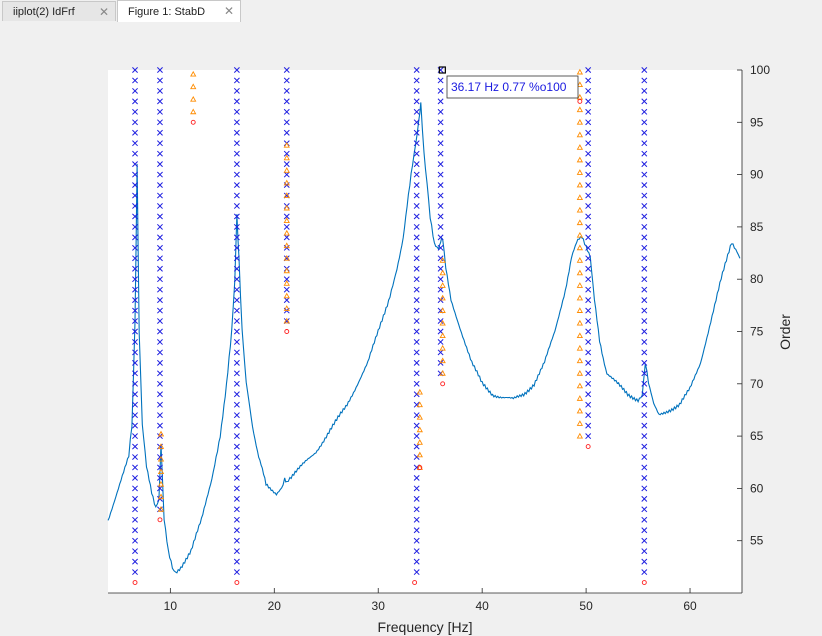 This screenshot has width=822, height=636. Describe the element at coordinates (59, 11) in the screenshot. I see `tab-iiplot-idfrf: iiplot(2) IdFrf ✕` at that location.